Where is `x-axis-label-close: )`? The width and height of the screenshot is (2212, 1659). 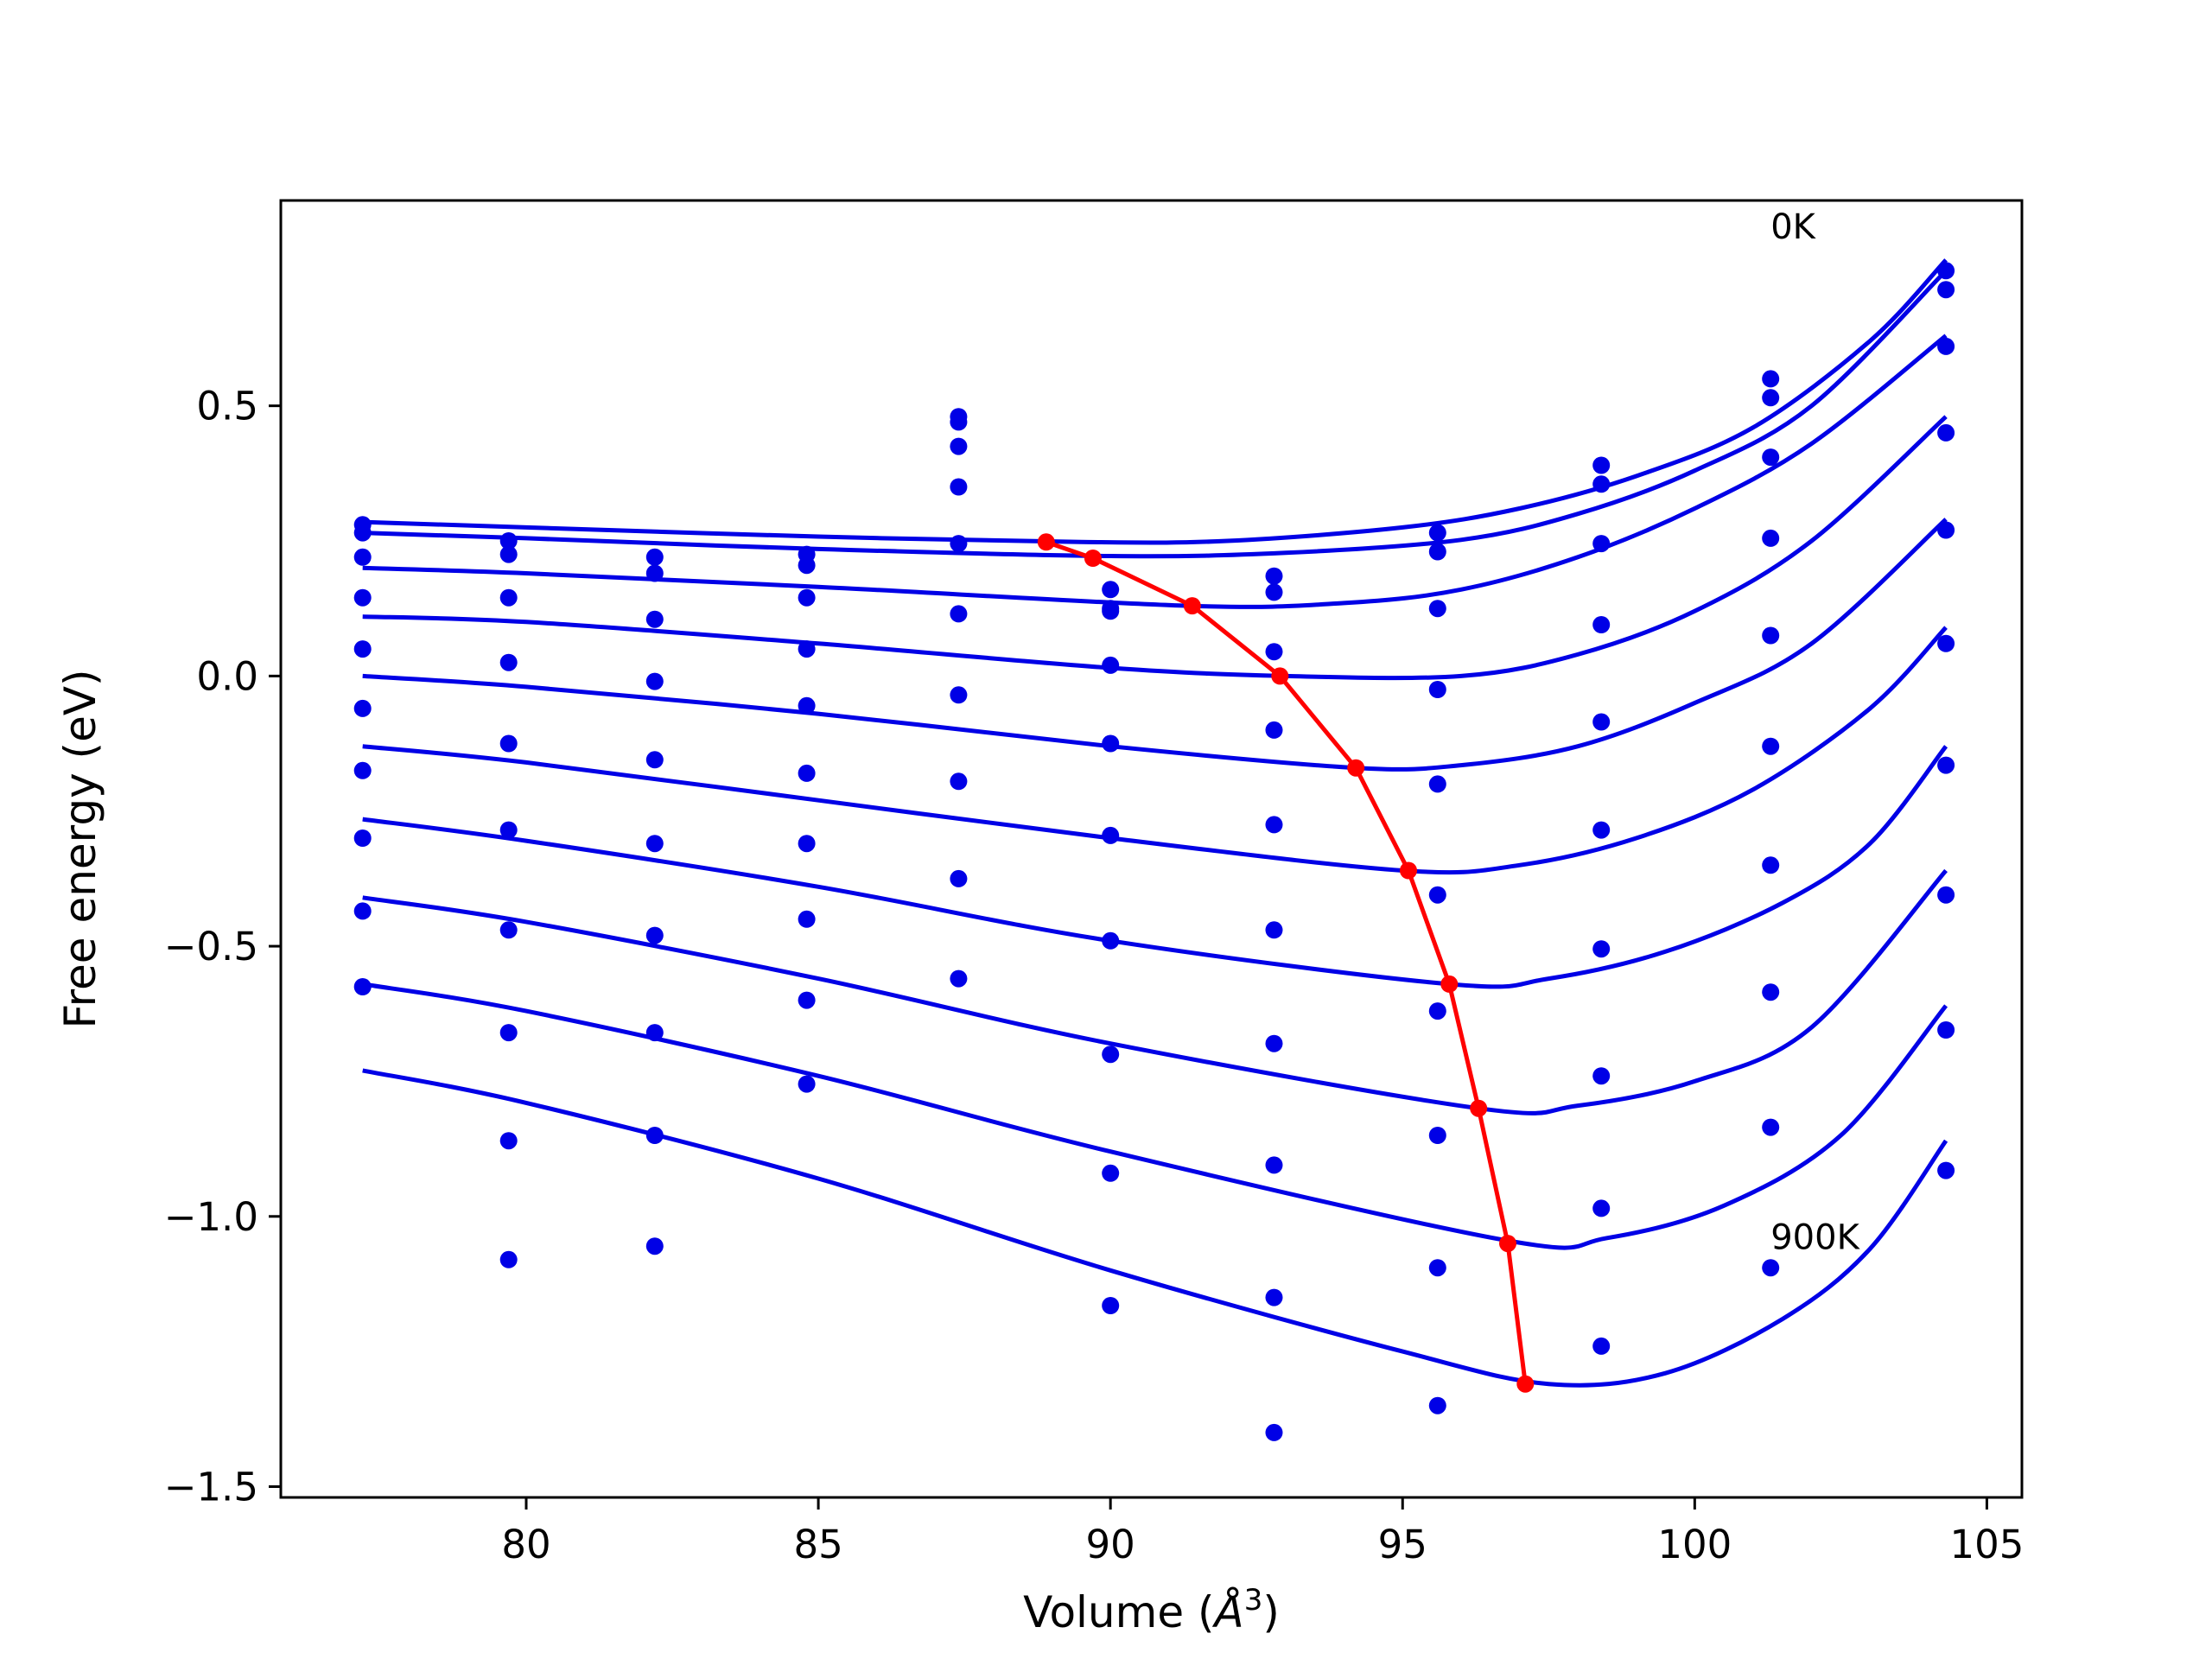 x-axis-label-close: ) is located at coordinates (1271, 1612).